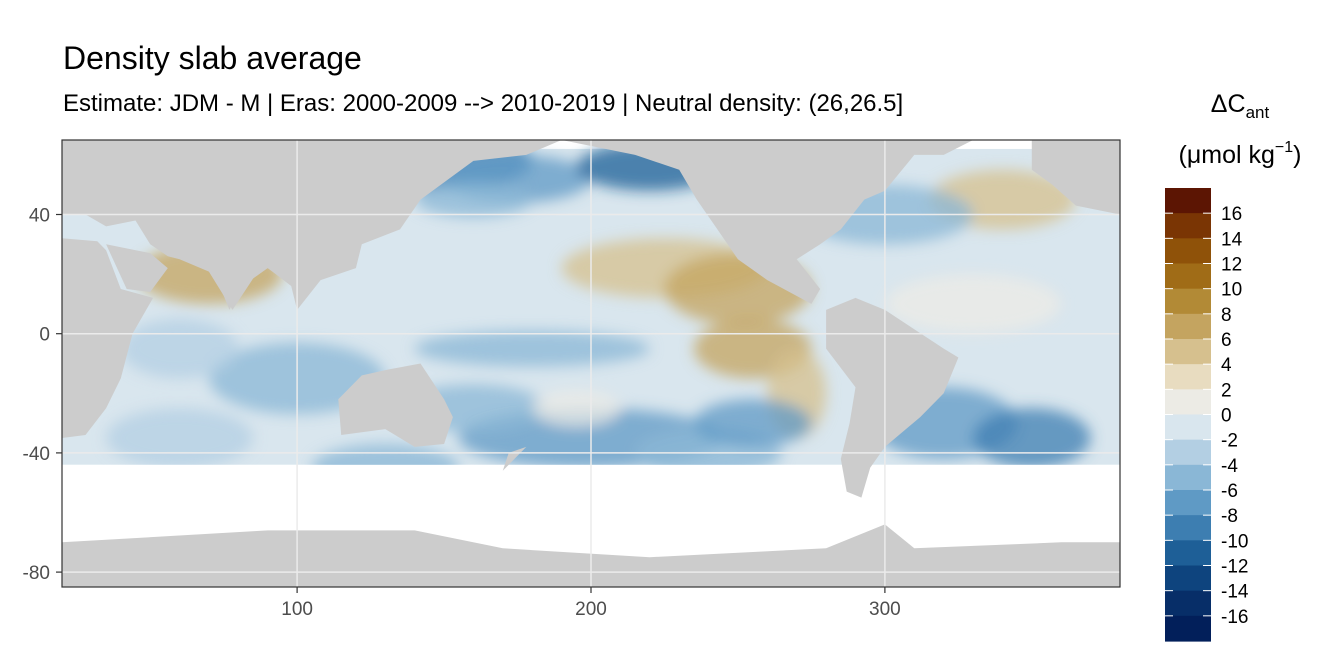 The image size is (1344, 672). Describe the element at coordinates (137, 268) in the screenshot. I see `arabia-land` at that location.